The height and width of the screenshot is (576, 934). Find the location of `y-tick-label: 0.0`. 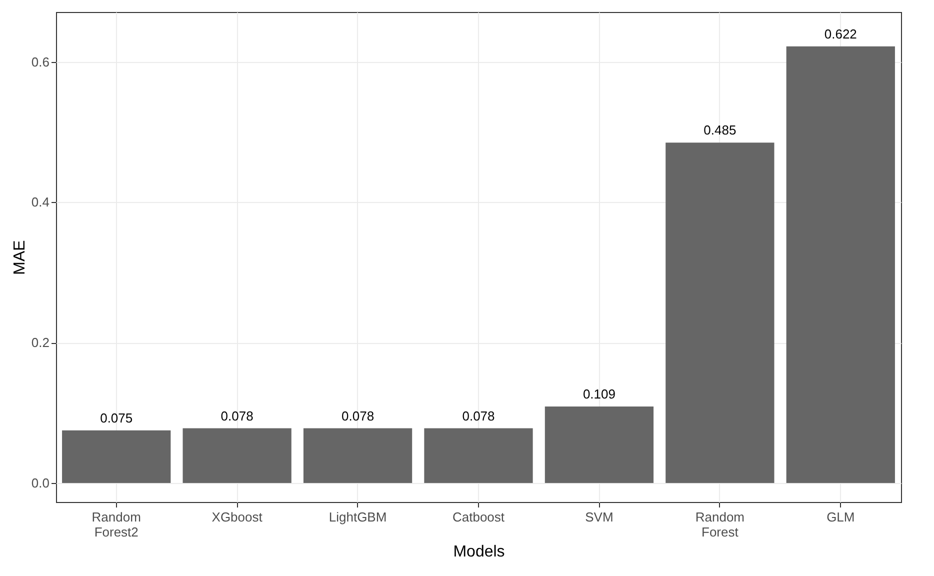

y-tick-label: 0.0 is located at coordinates (40, 483).